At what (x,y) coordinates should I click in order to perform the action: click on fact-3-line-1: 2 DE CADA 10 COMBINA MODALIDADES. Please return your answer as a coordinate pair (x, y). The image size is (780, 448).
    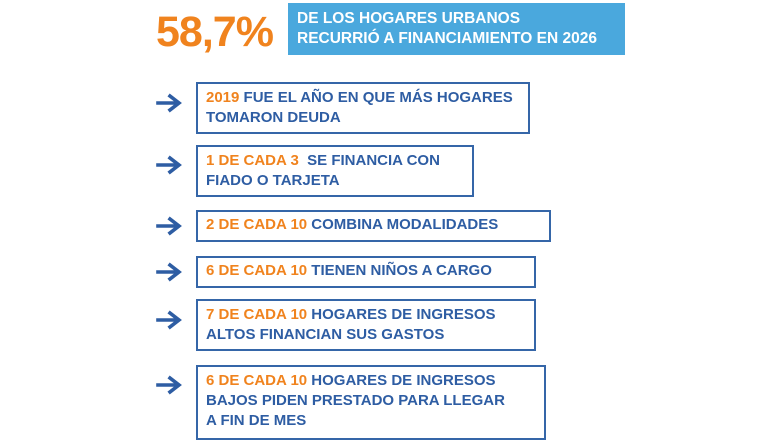
    Looking at the image, I should click on (373, 225).